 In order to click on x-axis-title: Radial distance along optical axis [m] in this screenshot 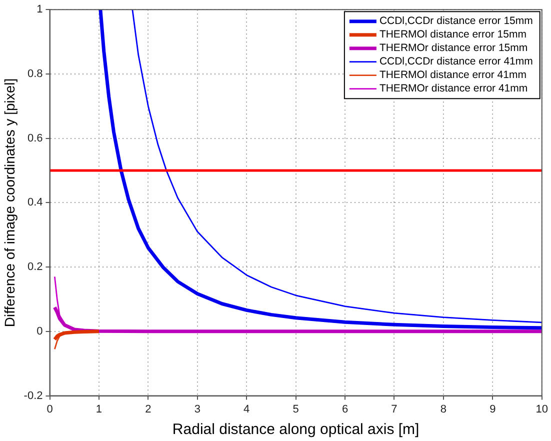, I will do `click(296, 429)`.